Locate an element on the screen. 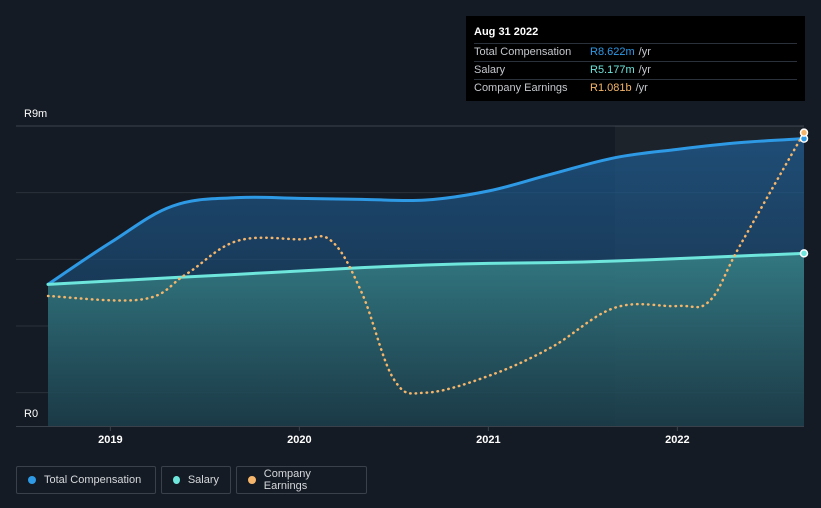  tooltip-row-salary: Salary R5.177m /yr is located at coordinates (635, 70).